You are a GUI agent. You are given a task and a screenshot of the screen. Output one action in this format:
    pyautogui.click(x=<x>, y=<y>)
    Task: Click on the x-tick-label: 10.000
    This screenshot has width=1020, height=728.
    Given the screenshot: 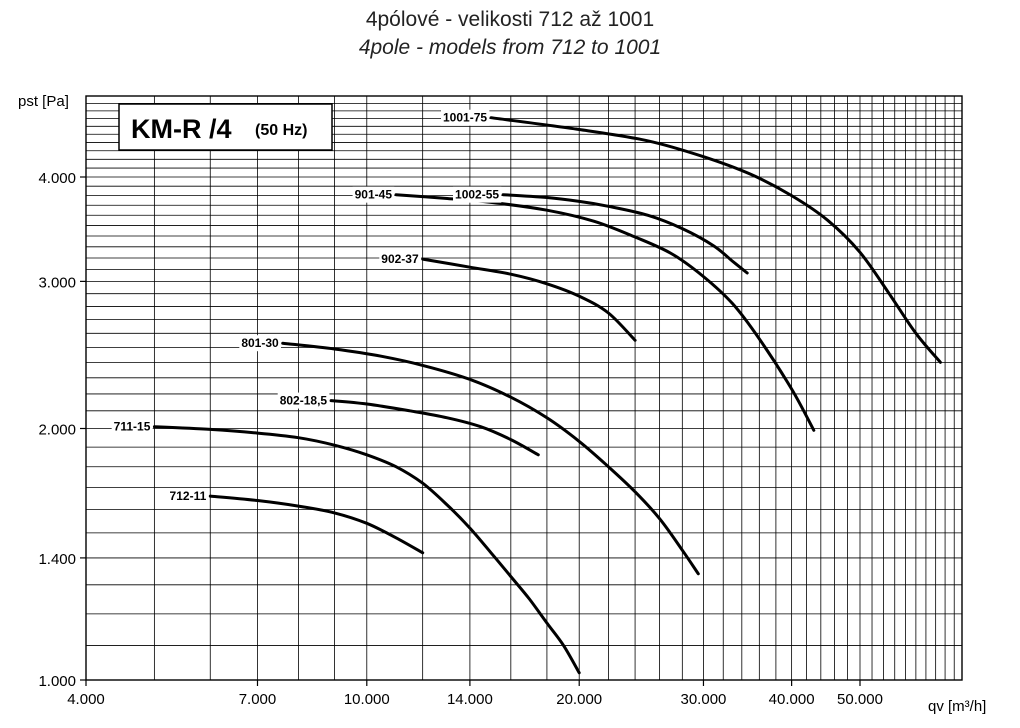 What is the action you would take?
    pyautogui.click(x=367, y=699)
    